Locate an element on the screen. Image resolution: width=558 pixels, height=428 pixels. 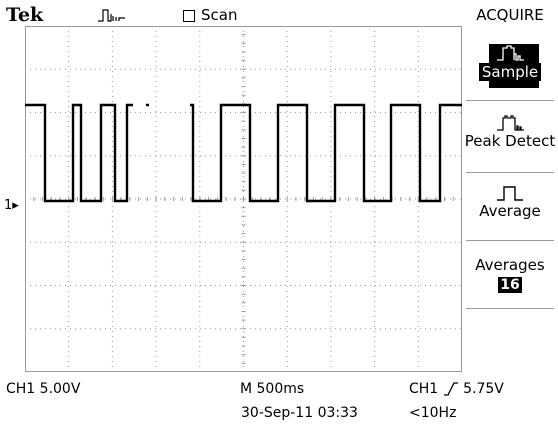
peak-detect-waveform-icon is located at coordinates (510, 123).